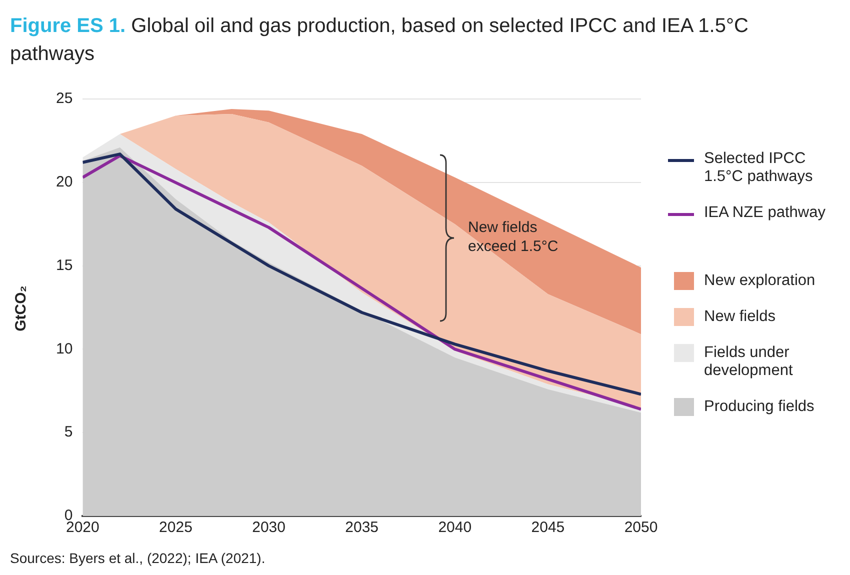 This screenshot has width=850, height=575. What do you see at coordinates (740, 317) in the screenshot?
I see `legend-label: New fields` at bounding box center [740, 317].